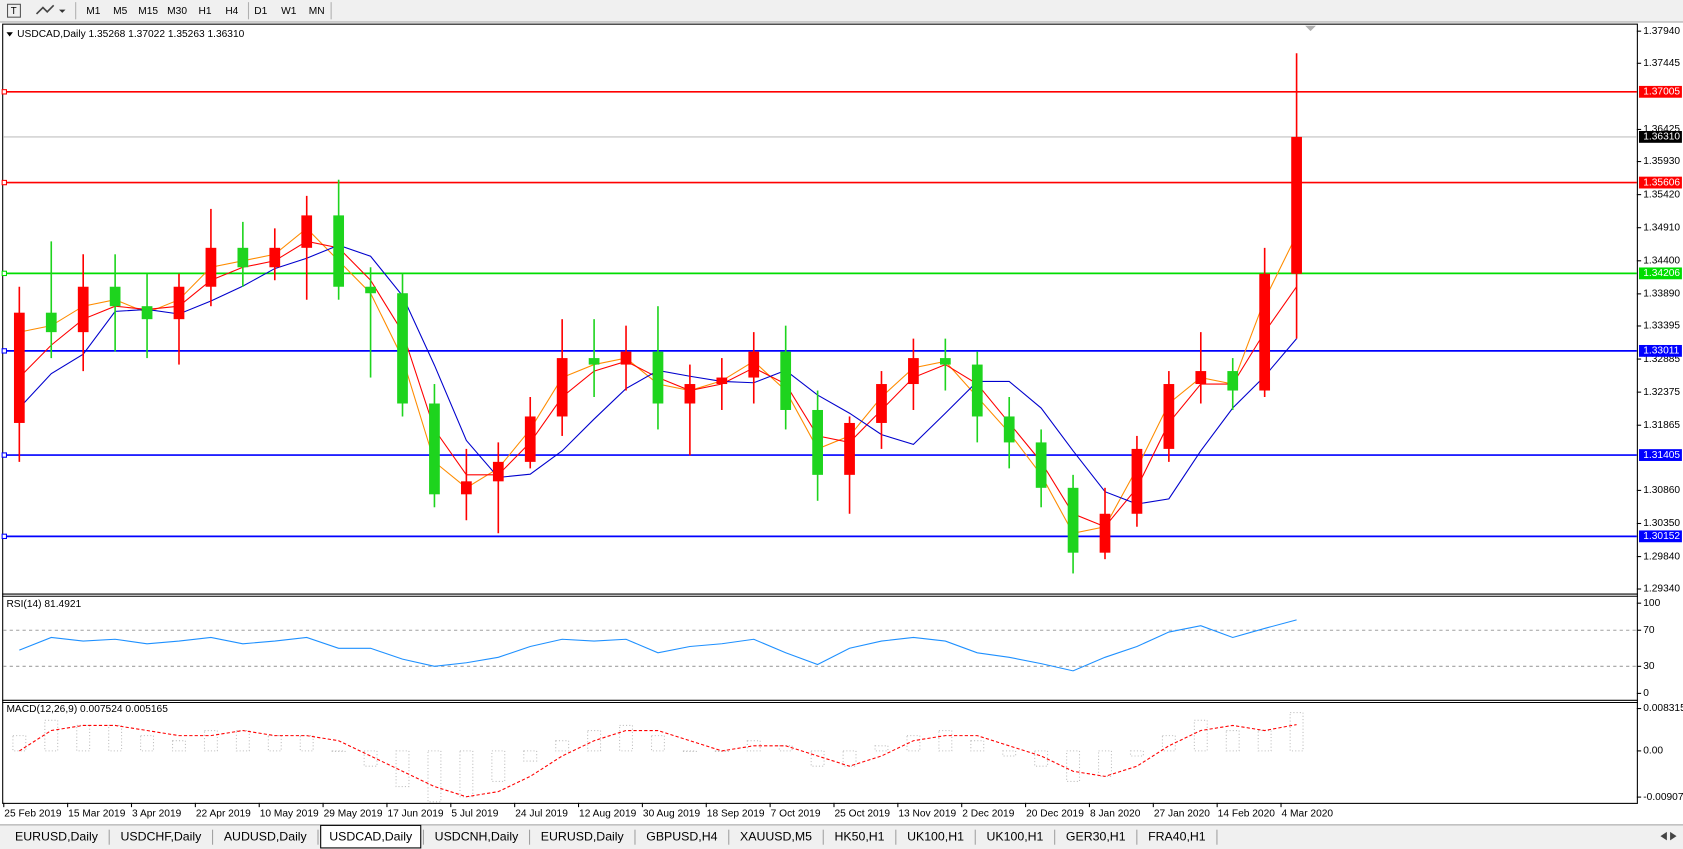 The image size is (1683, 849). I want to click on toolbar, so click(841, 11).